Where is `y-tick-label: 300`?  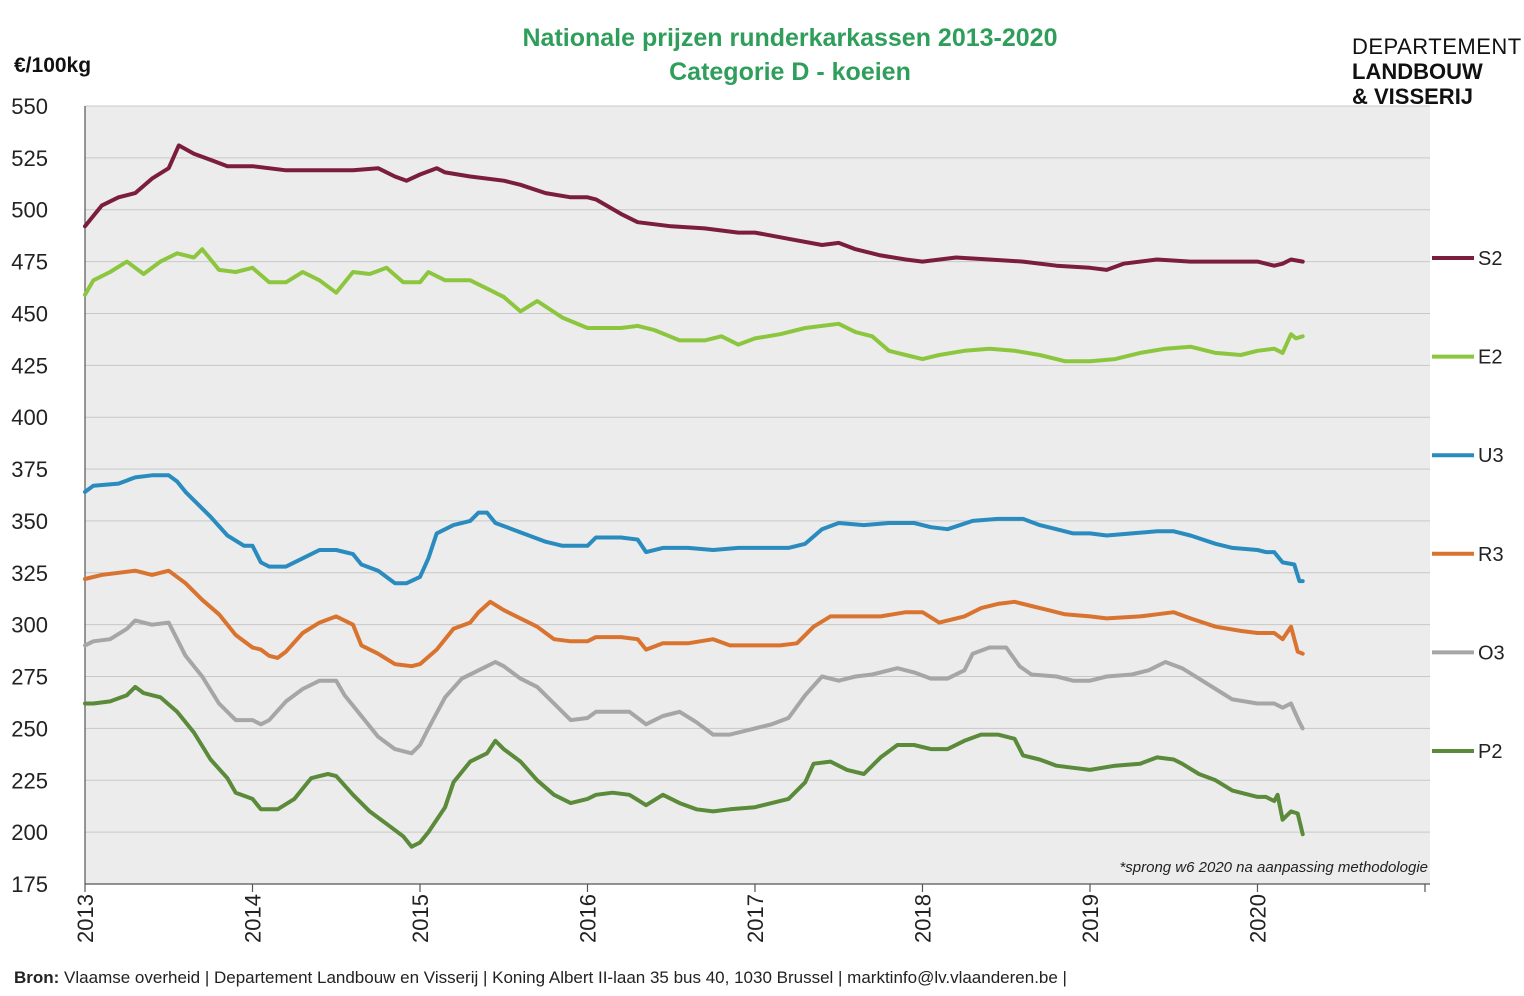 y-tick-label: 300 is located at coordinates (29, 625).